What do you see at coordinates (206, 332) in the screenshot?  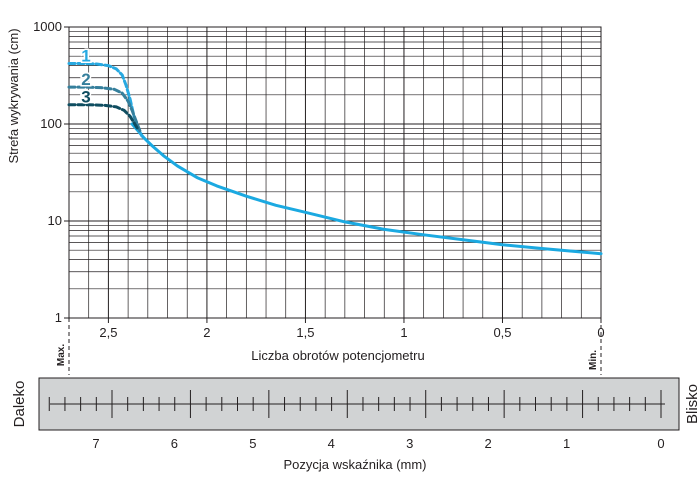 I see `x-tick-label: 2` at bounding box center [206, 332].